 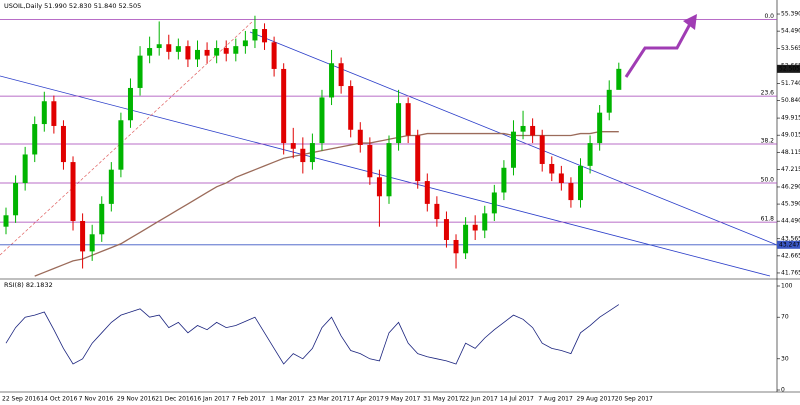 What do you see at coordinates (596, 399) in the screenshot?
I see `x-tick-label: 29 Aug 2017` at bounding box center [596, 399].